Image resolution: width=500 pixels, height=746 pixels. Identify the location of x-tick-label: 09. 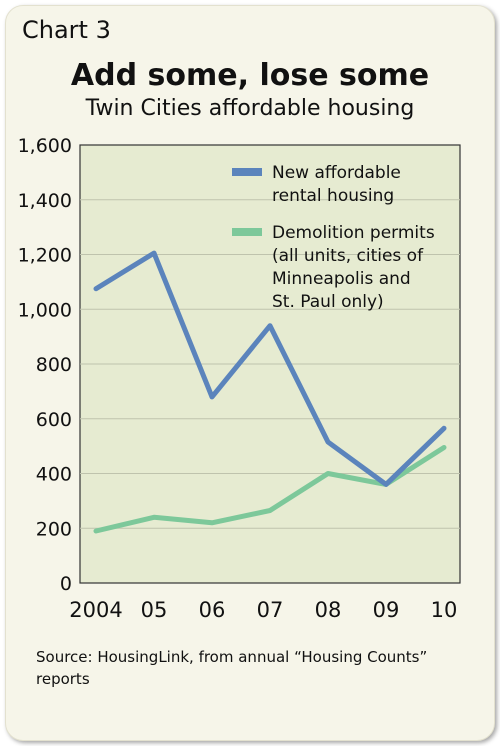
(386, 610).